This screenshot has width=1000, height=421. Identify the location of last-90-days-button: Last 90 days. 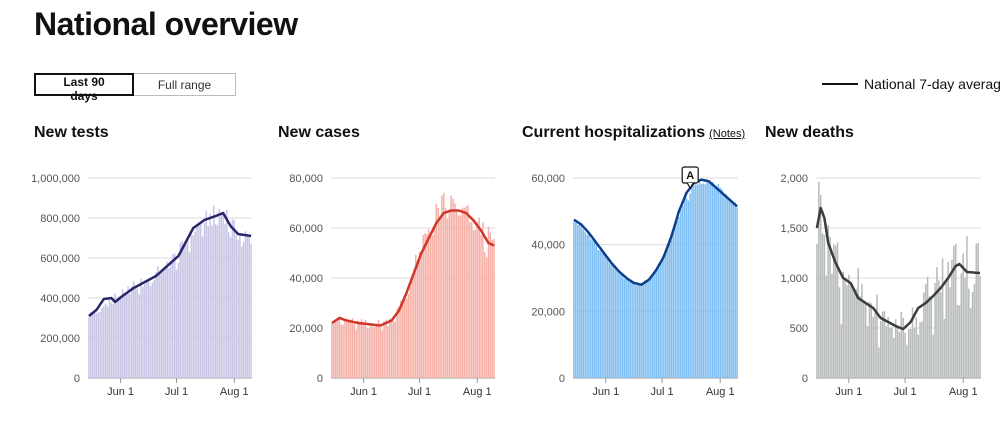
(84, 88).